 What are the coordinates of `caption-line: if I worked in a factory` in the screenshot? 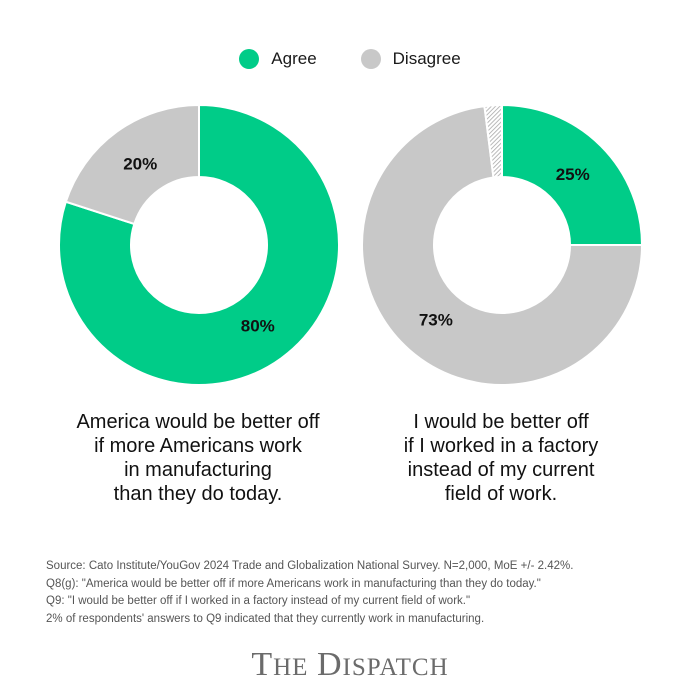 It's located at (501, 446).